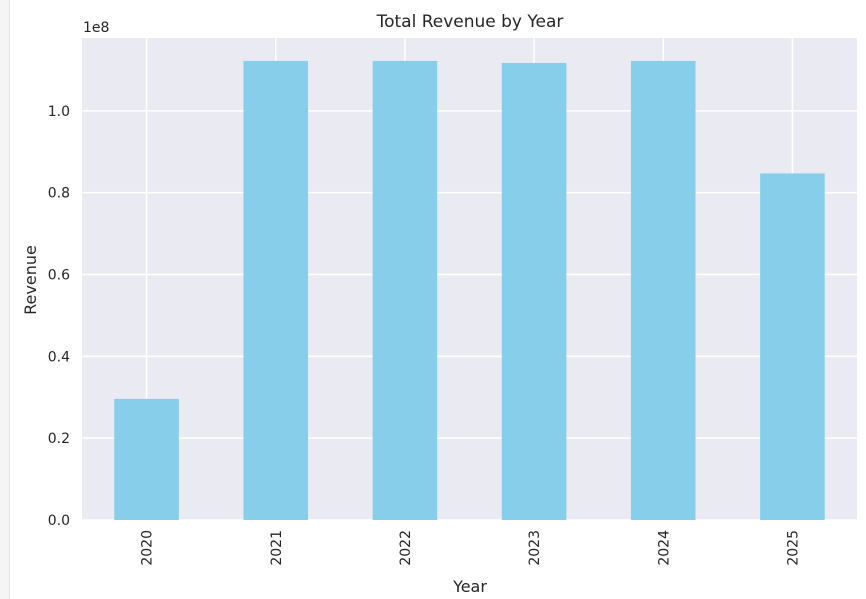 This screenshot has height=599, width=866. Describe the element at coordinates (59, 194) in the screenshot. I see `y-tick-label: 0.8` at that location.